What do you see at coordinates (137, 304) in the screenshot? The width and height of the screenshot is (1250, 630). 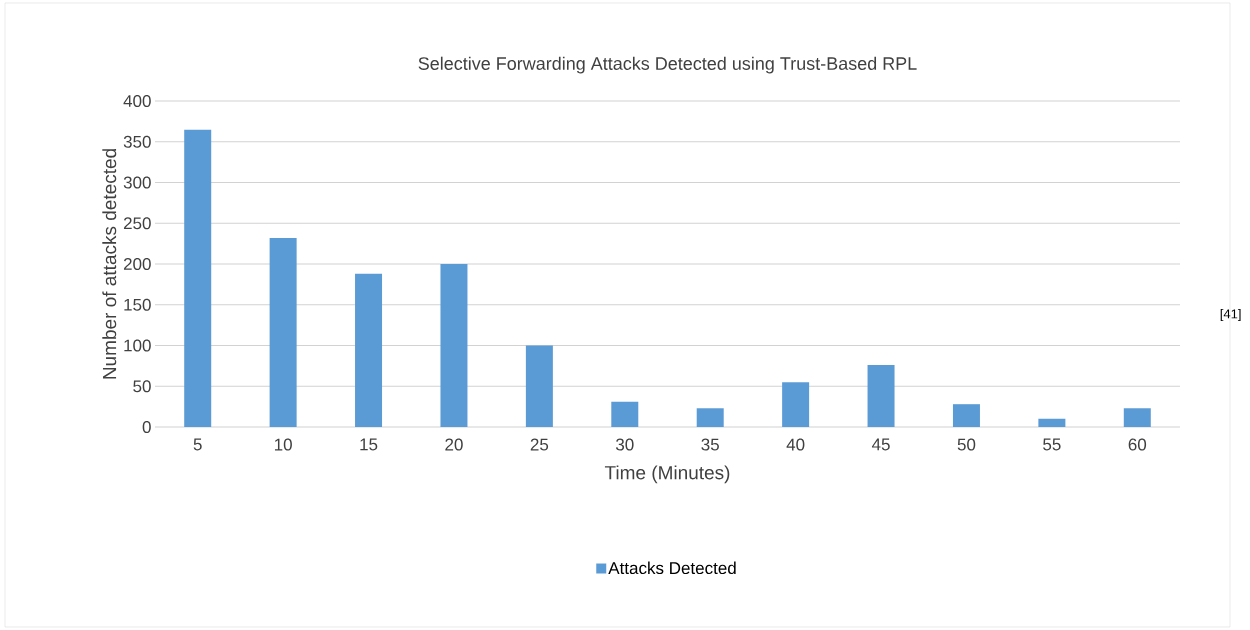 I see `y-tick-label: 150` at bounding box center [137, 304].